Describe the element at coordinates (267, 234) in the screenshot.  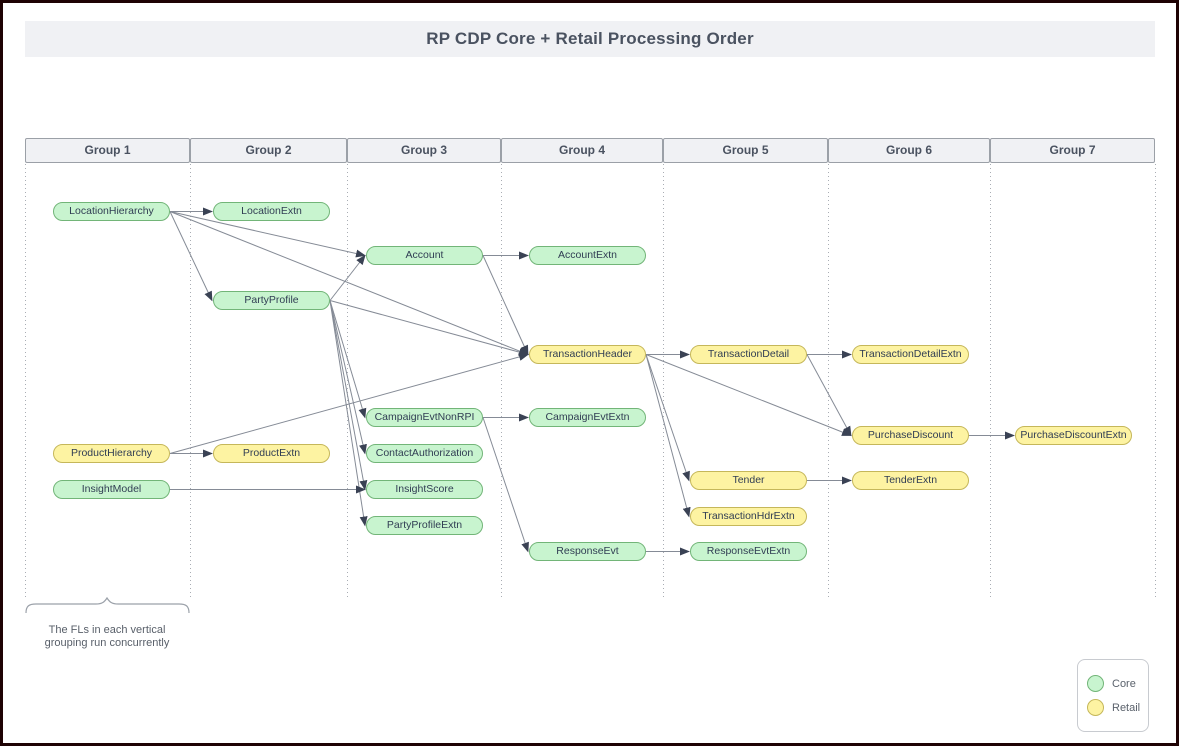
I see `edge-LocationHierarchy-to-Account` at that location.